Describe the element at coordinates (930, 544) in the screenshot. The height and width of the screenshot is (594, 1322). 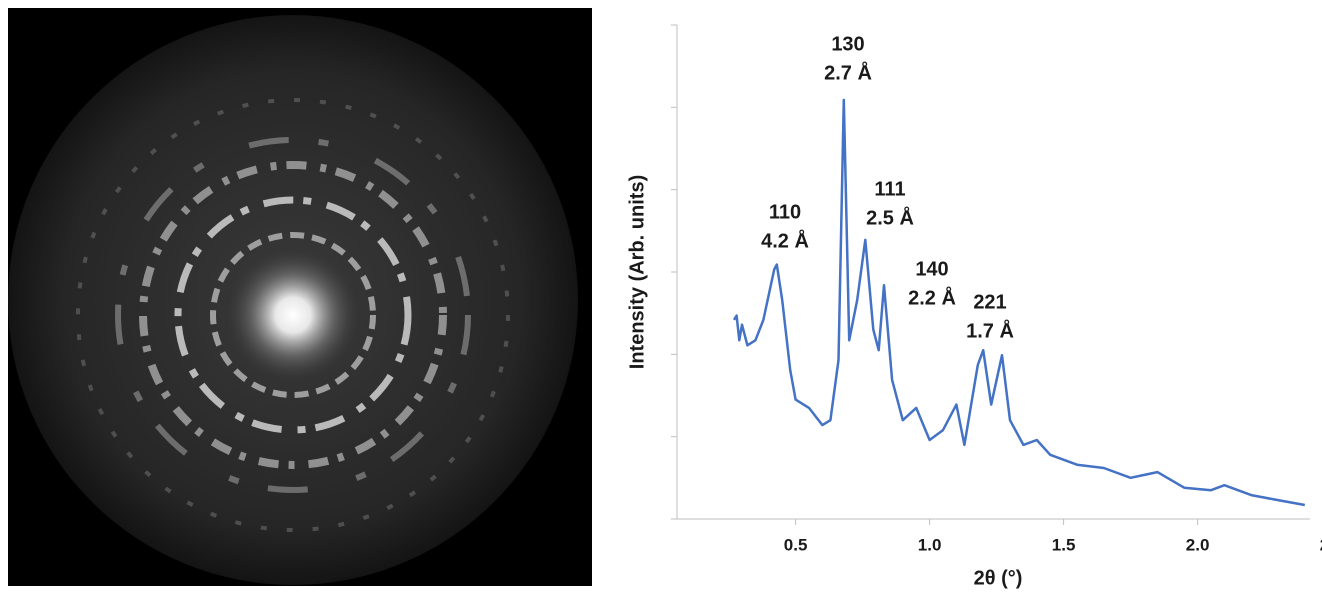
I see `x-tick-label: 1.0` at that location.